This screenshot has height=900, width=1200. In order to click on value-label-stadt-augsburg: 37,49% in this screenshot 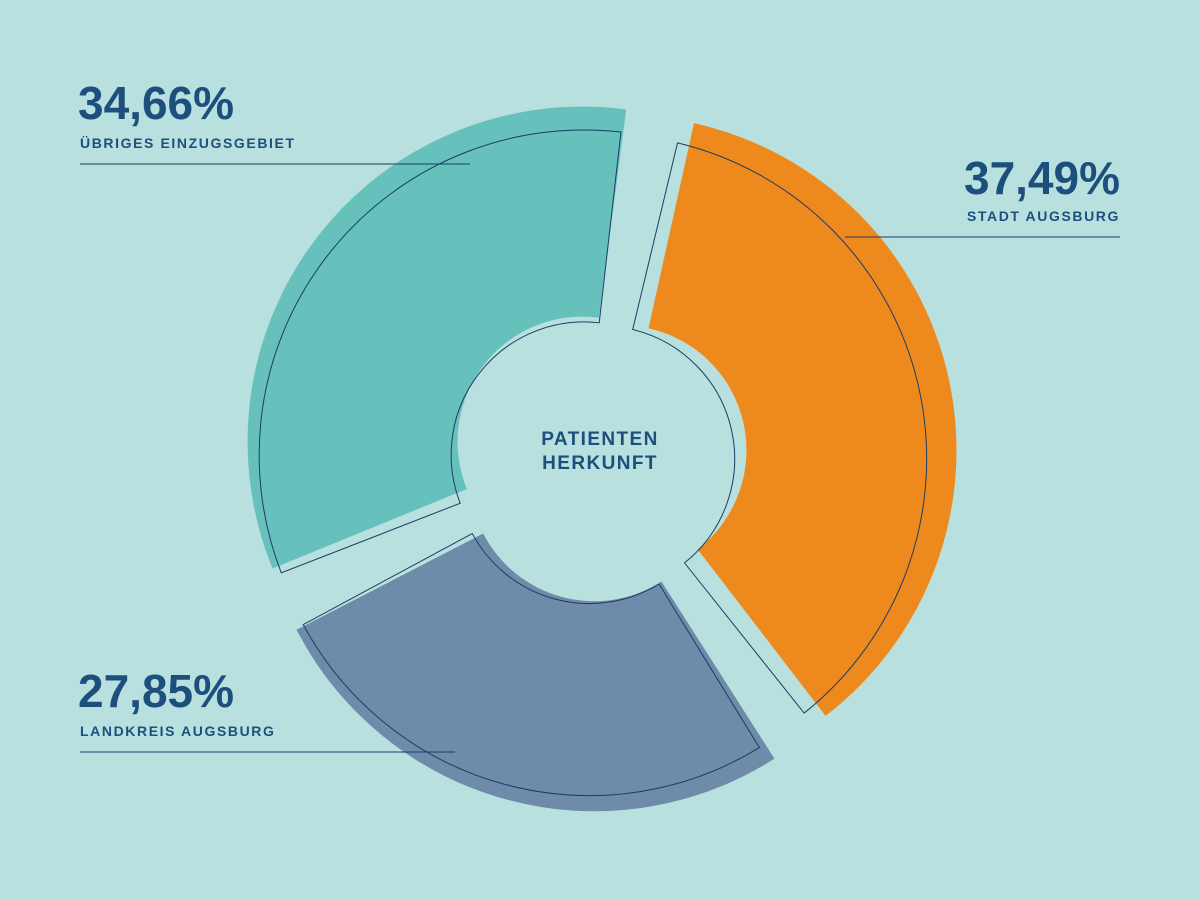, I will do `click(1041, 178)`.